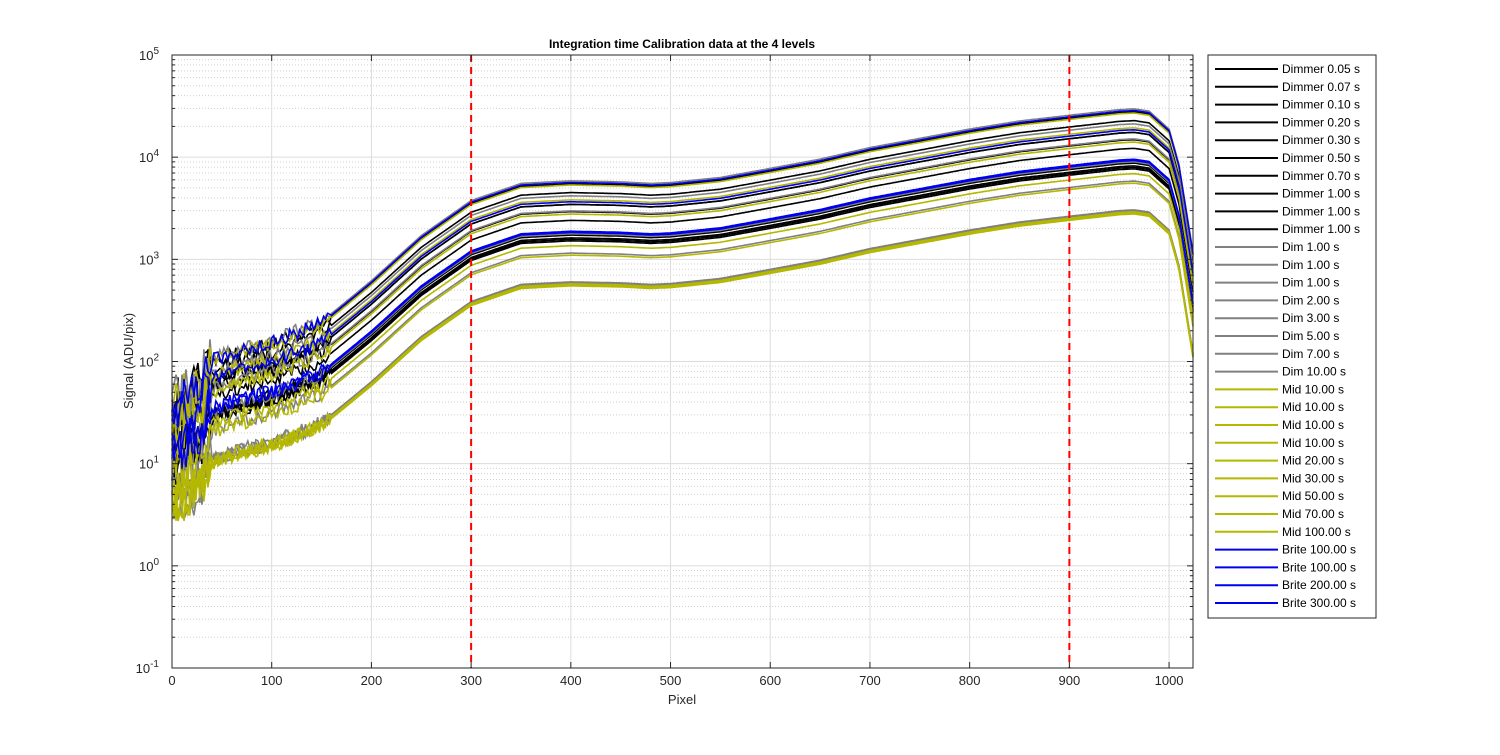  Describe the element at coordinates (1321, 69) in the screenshot. I see `legend-label: Dimmer 0.05 s` at that location.